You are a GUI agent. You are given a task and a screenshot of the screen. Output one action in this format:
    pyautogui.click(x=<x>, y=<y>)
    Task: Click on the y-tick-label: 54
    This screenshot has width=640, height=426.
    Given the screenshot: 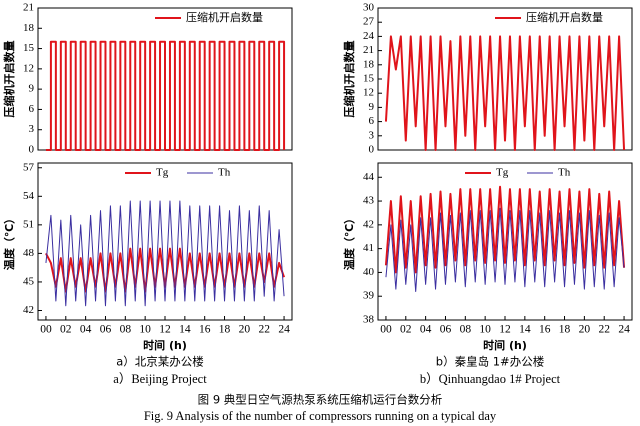 What is the action you would take?
    pyautogui.click(x=29, y=196)
    